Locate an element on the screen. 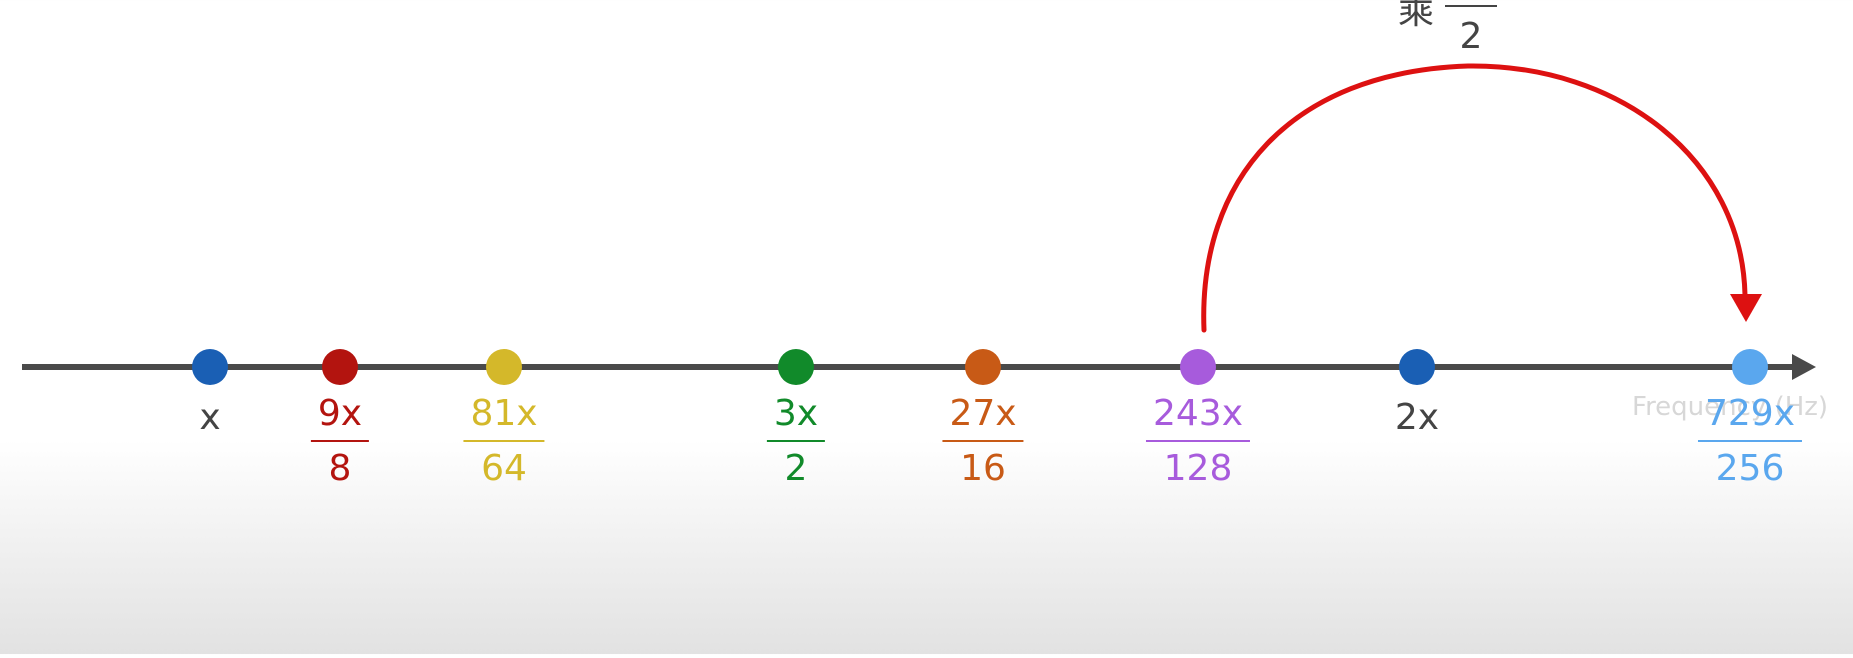 Image resolution: width=1853 pixels, height=658 pixels. point-label-2x: 2x is located at coordinates (1417, 418).